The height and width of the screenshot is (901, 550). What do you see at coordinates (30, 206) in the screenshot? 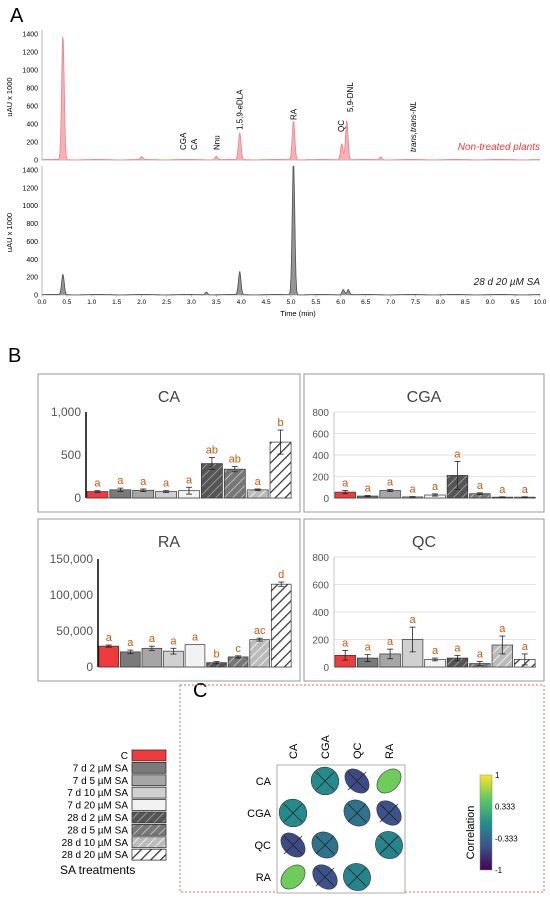
I see `y-tick-label: 1000` at bounding box center [30, 206].